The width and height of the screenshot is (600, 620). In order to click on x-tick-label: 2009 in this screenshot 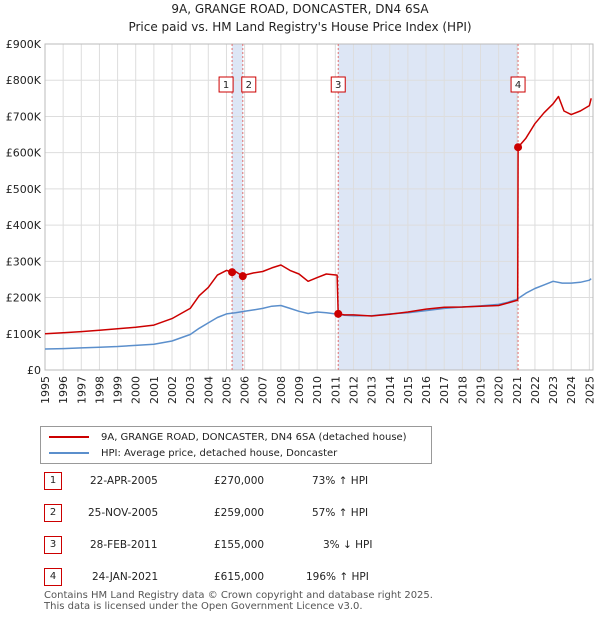, I will do `click(299, 390)`.